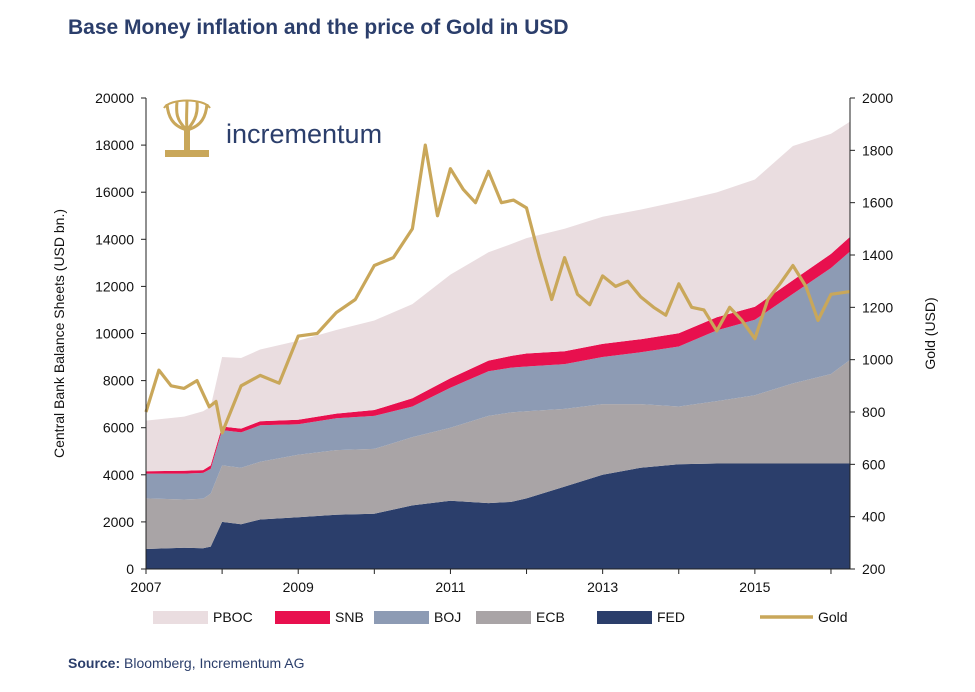 Image resolution: width=975 pixels, height=692 pixels. Describe the element at coordinates (114, 239) in the screenshot. I see `y-left-tick-label: 14000` at that location.